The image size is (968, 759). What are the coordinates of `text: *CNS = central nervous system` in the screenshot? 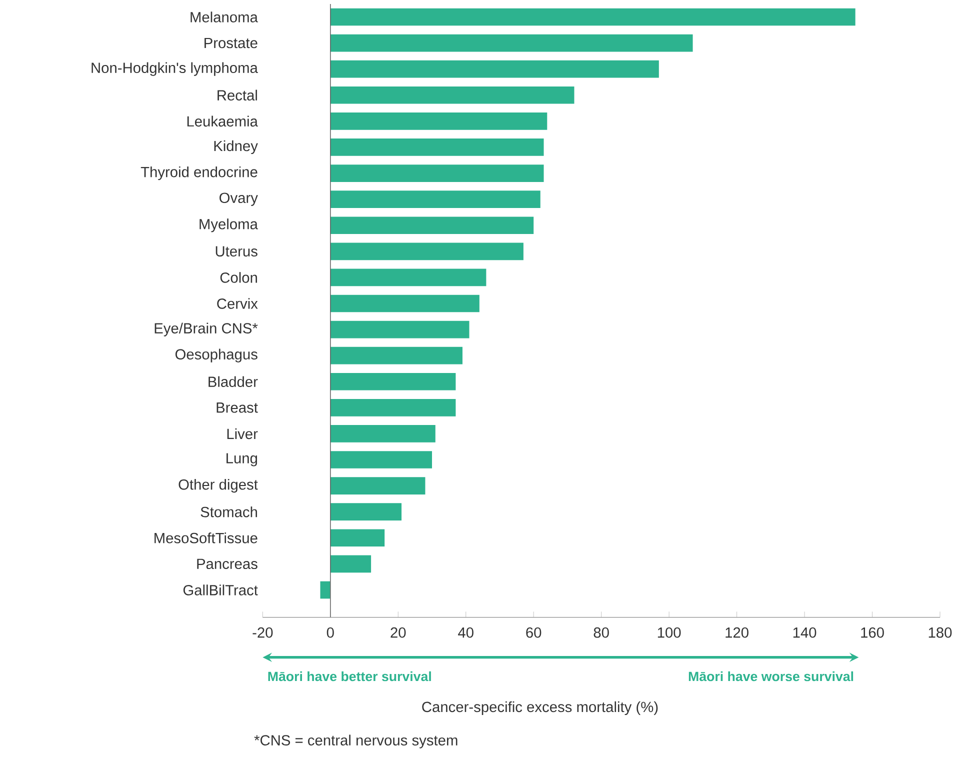 It's located at (356, 741).